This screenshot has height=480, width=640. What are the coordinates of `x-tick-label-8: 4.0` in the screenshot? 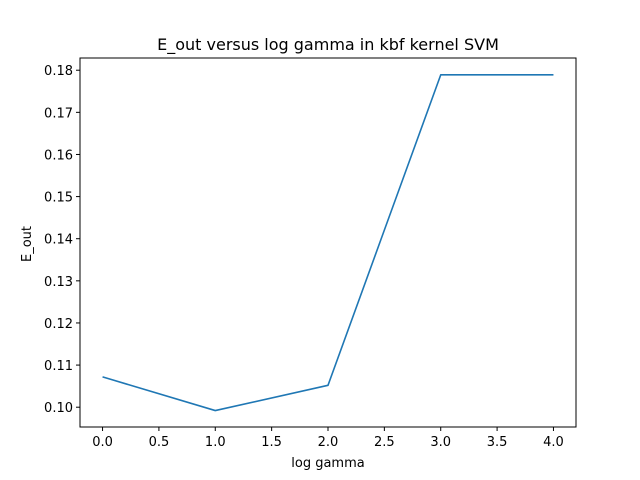 It's located at (553, 442).